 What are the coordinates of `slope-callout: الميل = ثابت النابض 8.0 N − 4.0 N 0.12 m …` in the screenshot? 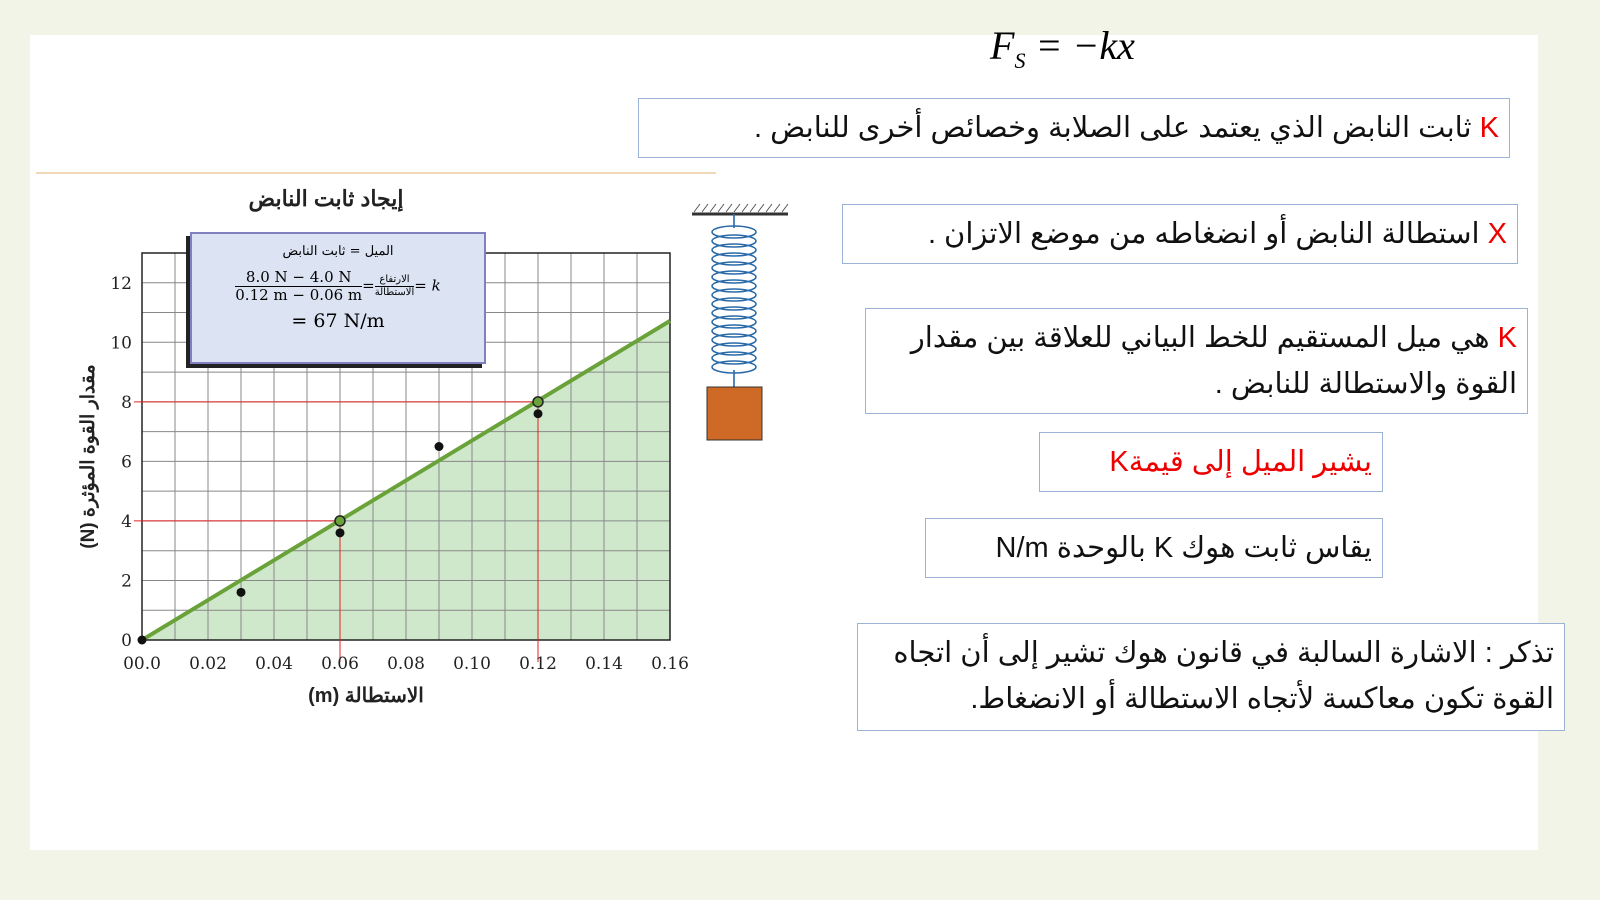 It's located at (338, 298).